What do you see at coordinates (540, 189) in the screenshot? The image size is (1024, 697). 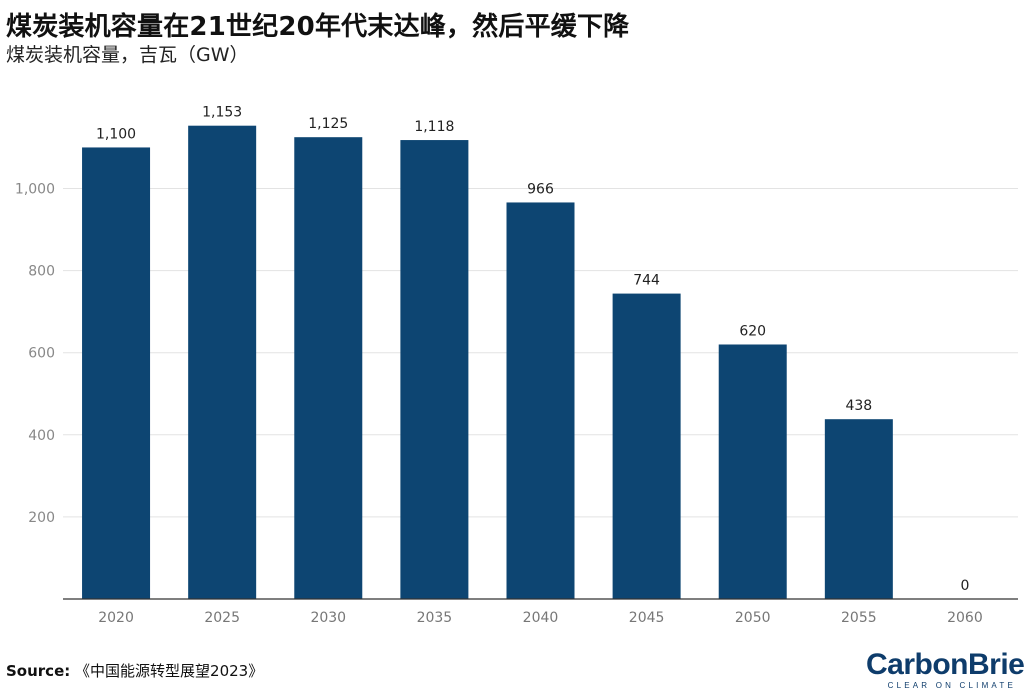 I see `data-label: 966` at bounding box center [540, 189].